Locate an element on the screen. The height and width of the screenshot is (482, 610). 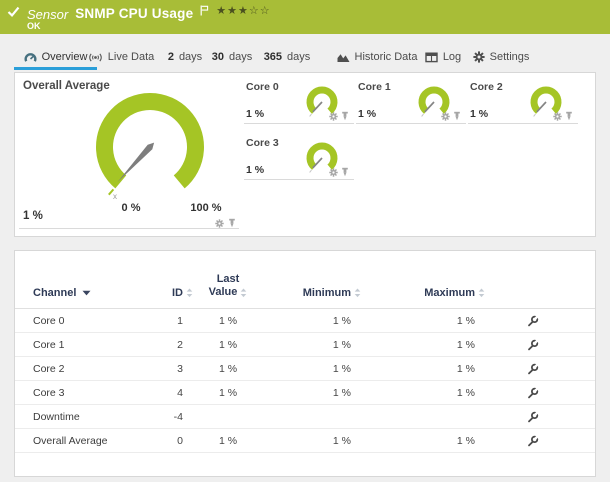
flag-icon is located at coordinates (204, 10).